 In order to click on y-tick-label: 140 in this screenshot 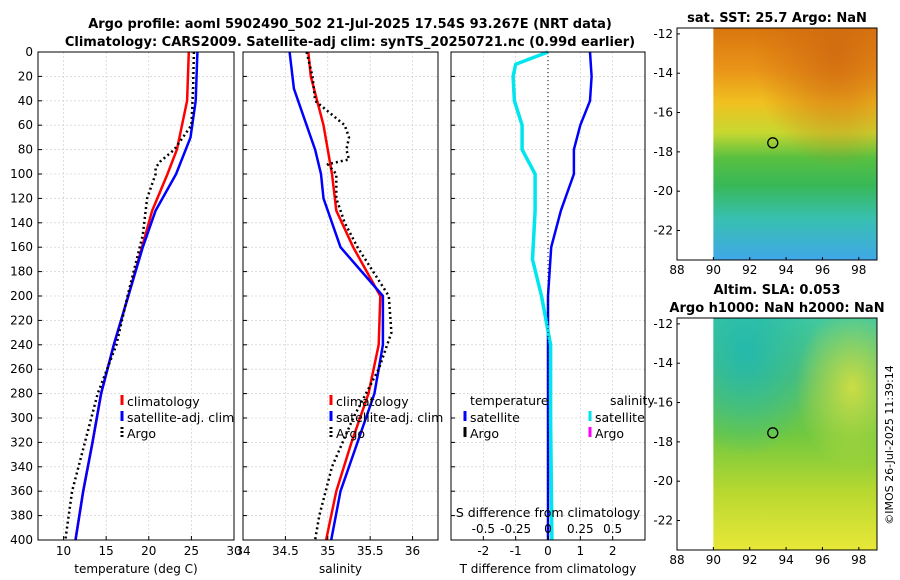, I will do `click(21, 223)`.